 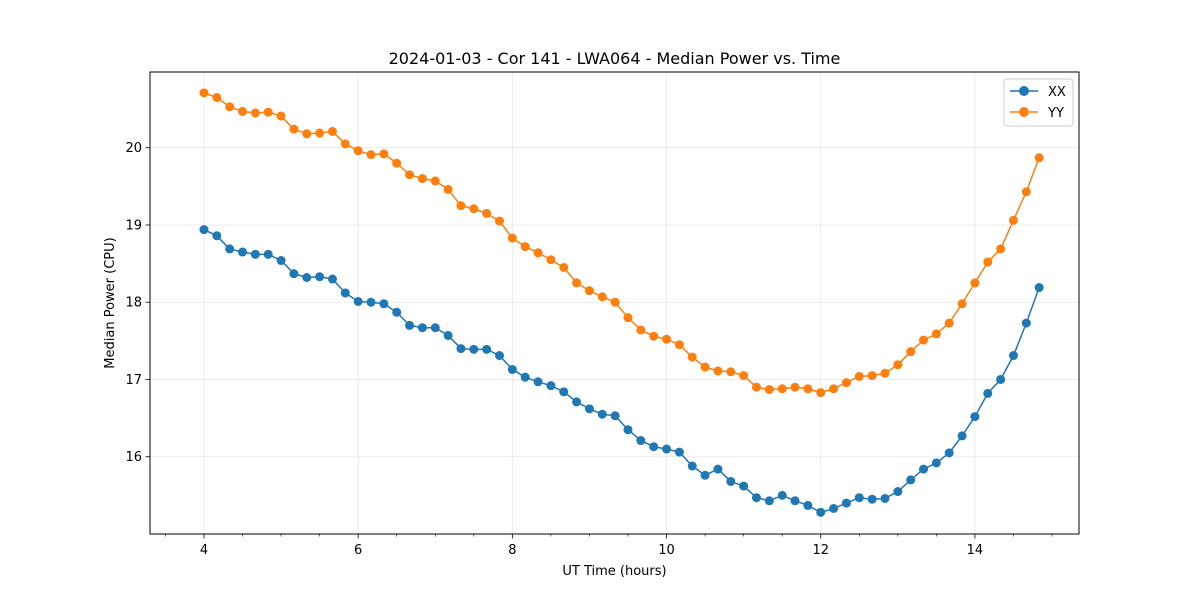 I want to click on x-tick-label-4: 12, so click(x=820, y=550).